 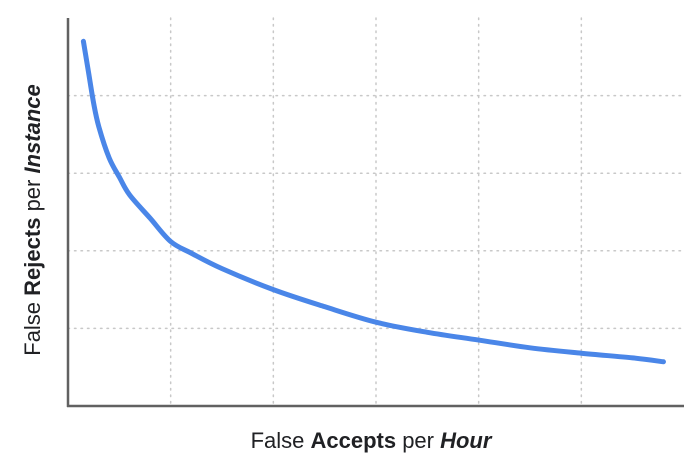 What do you see at coordinates (281, 440) in the screenshot?
I see `x-axis-title-part-1: False` at bounding box center [281, 440].